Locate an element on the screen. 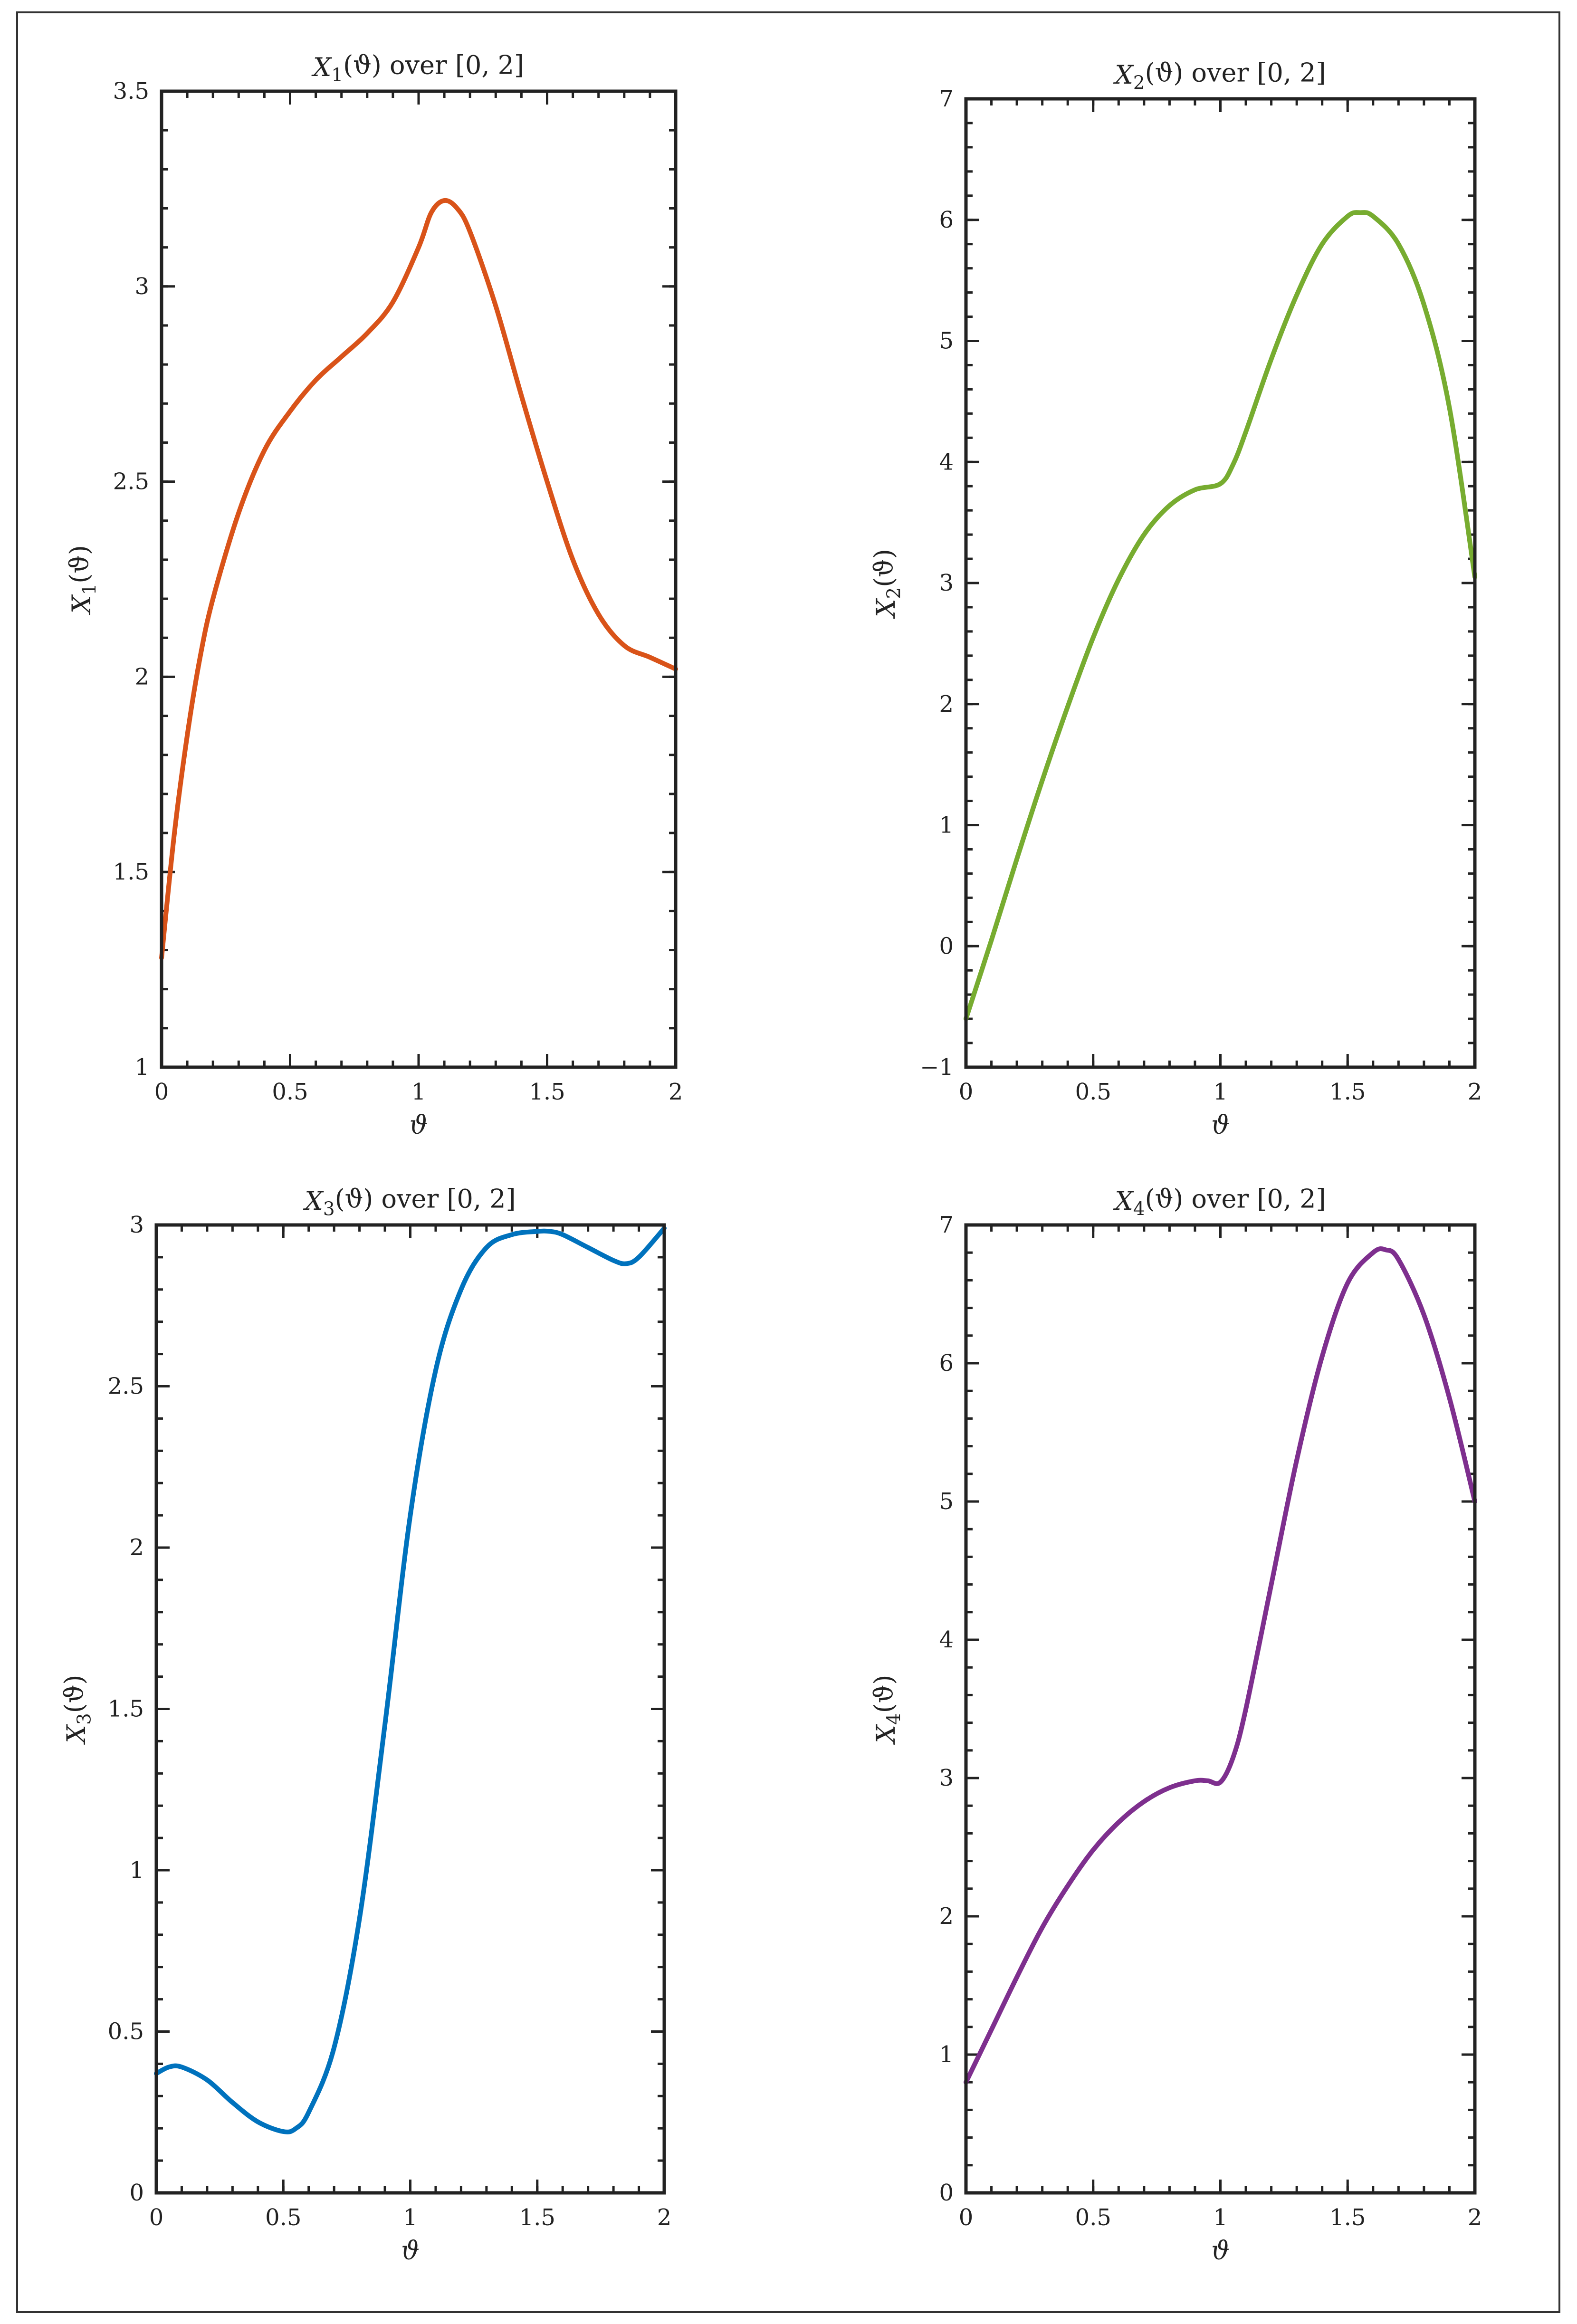 This screenshot has height=2324, width=1577. series-line-x1 is located at coordinates (418, 579).